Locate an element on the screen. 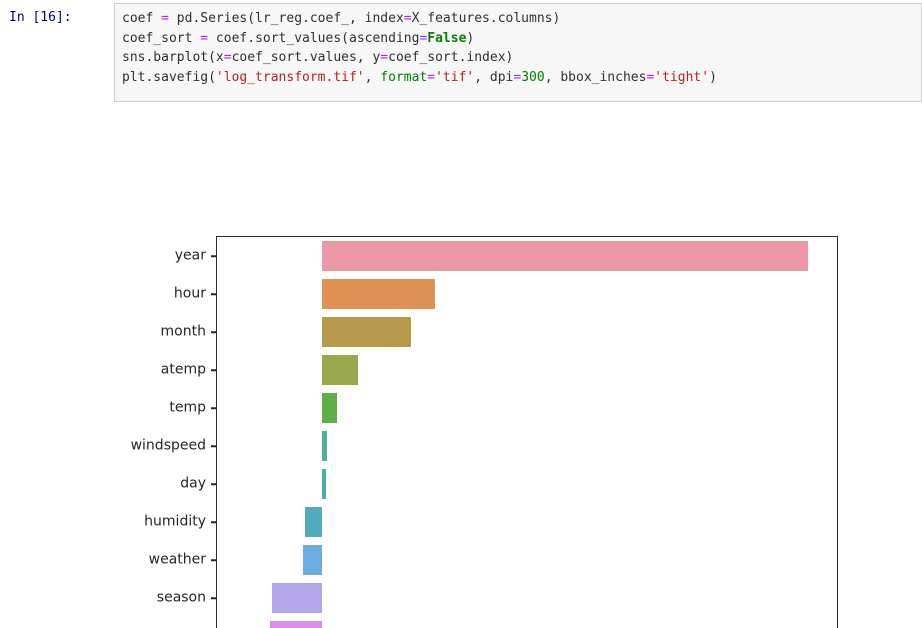  code-token: , is located at coordinates (372, 77).